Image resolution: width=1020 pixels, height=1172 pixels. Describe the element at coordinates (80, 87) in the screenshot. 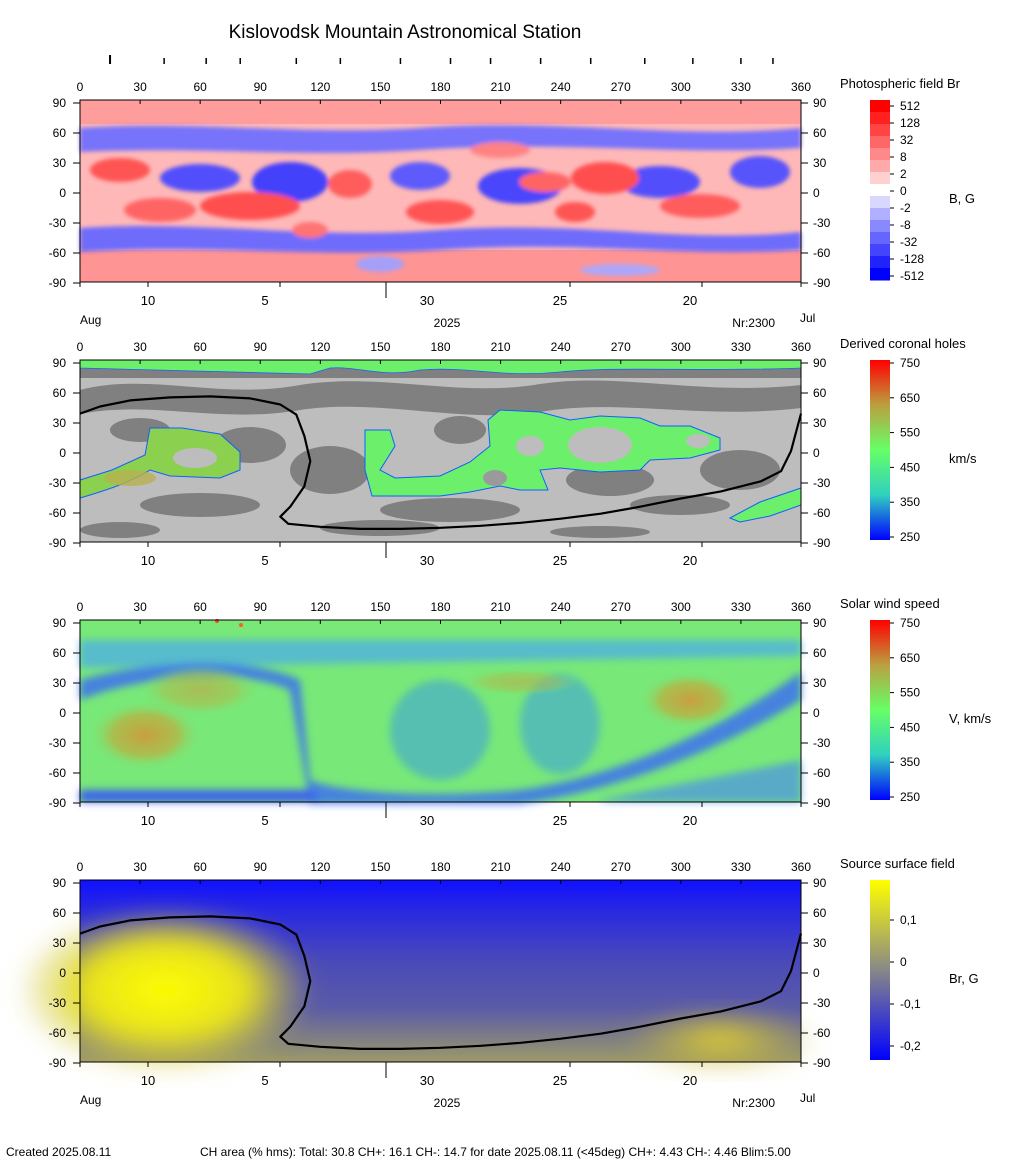

I see `lon-tick-label: 0` at that location.